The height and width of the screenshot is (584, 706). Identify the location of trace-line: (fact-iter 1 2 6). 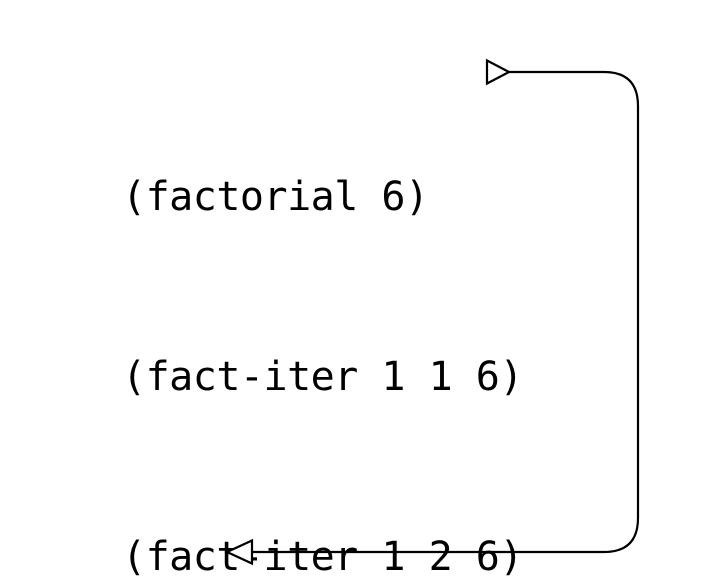
(322, 557).